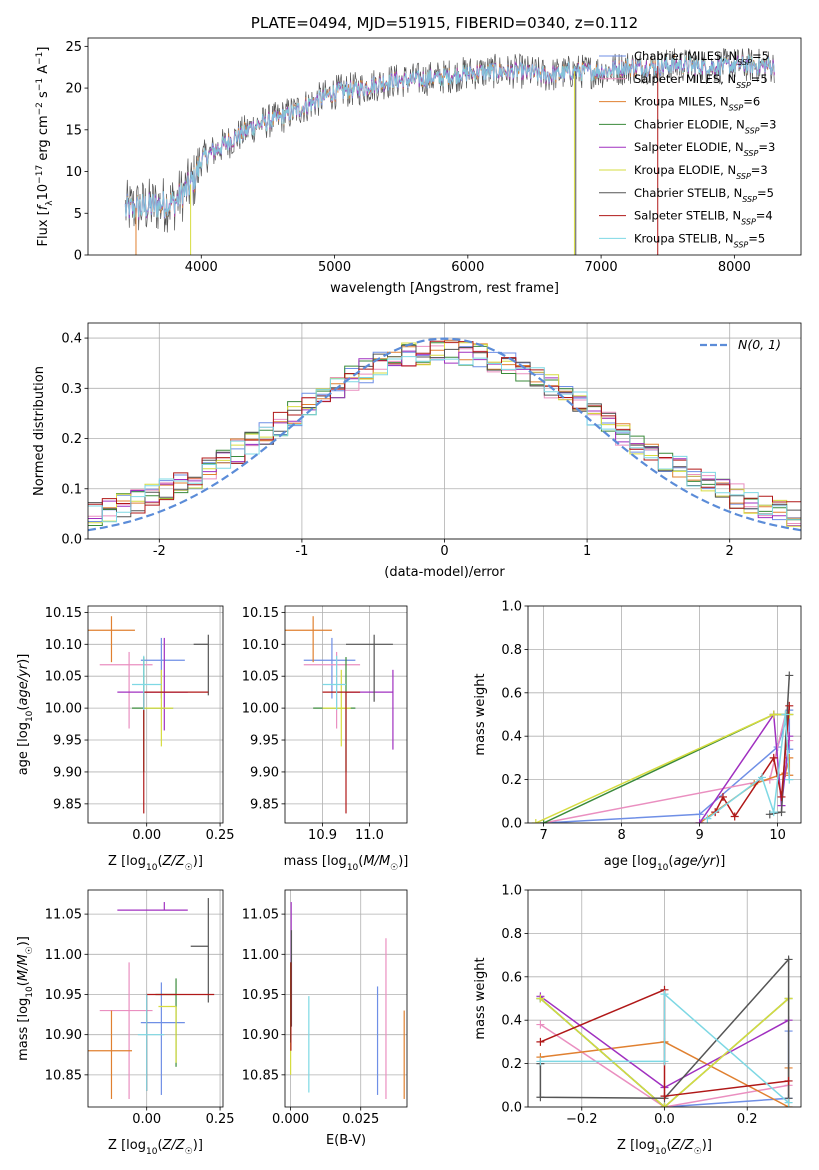 The width and height of the screenshot is (819, 1170). Describe the element at coordinates (43, 49) in the screenshot. I see `label-part: ]` at that location.